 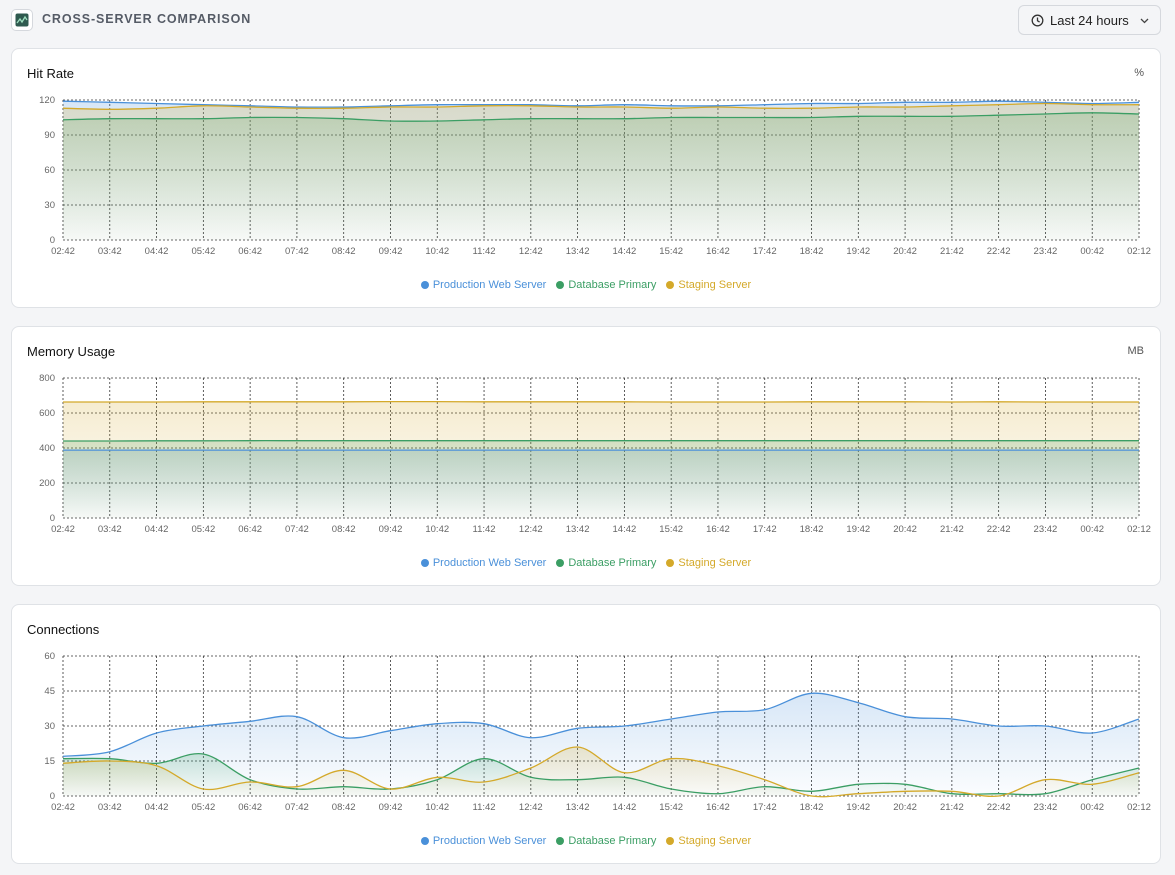 I want to click on x-tick-label: 12:42, so click(x=531, y=807).